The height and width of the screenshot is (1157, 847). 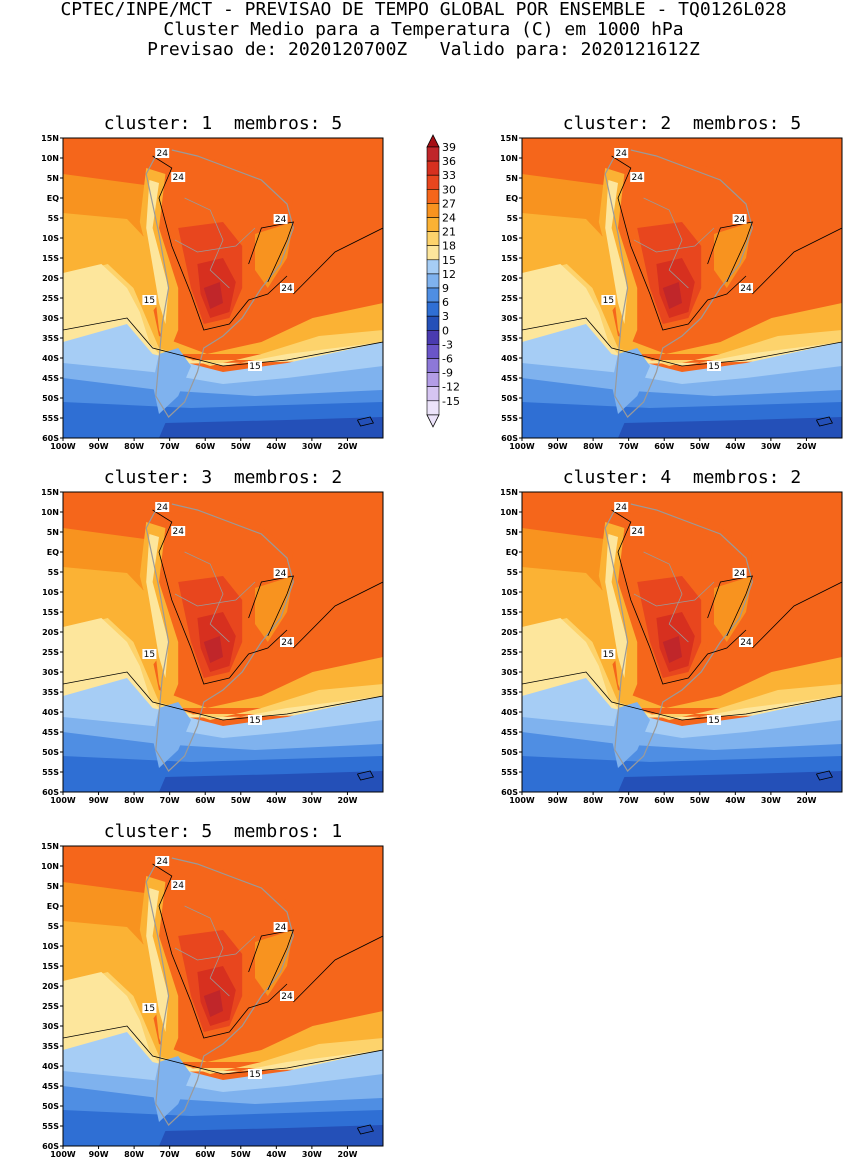 What do you see at coordinates (50, 1126) in the screenshot?
I see `lat-tick-label: 55S` at bounding box center [50, 1126].